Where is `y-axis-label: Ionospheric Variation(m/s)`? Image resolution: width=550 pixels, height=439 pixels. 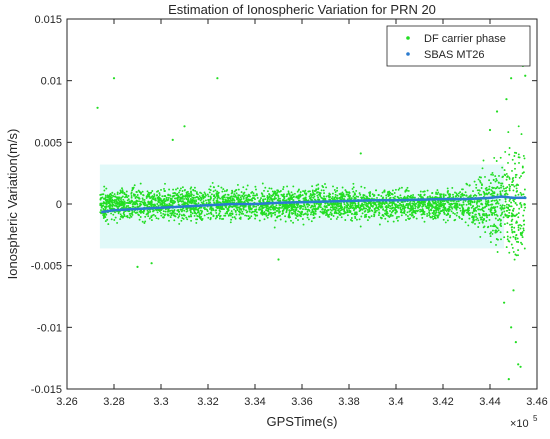 y-axis-label: Ionospheric Variation(m/s) is located at coordinates (12, 204).